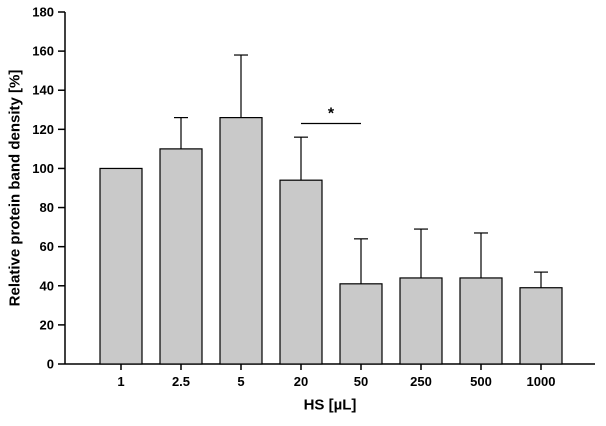  I want to click on y-tick-label: 20, so click(47, 324).